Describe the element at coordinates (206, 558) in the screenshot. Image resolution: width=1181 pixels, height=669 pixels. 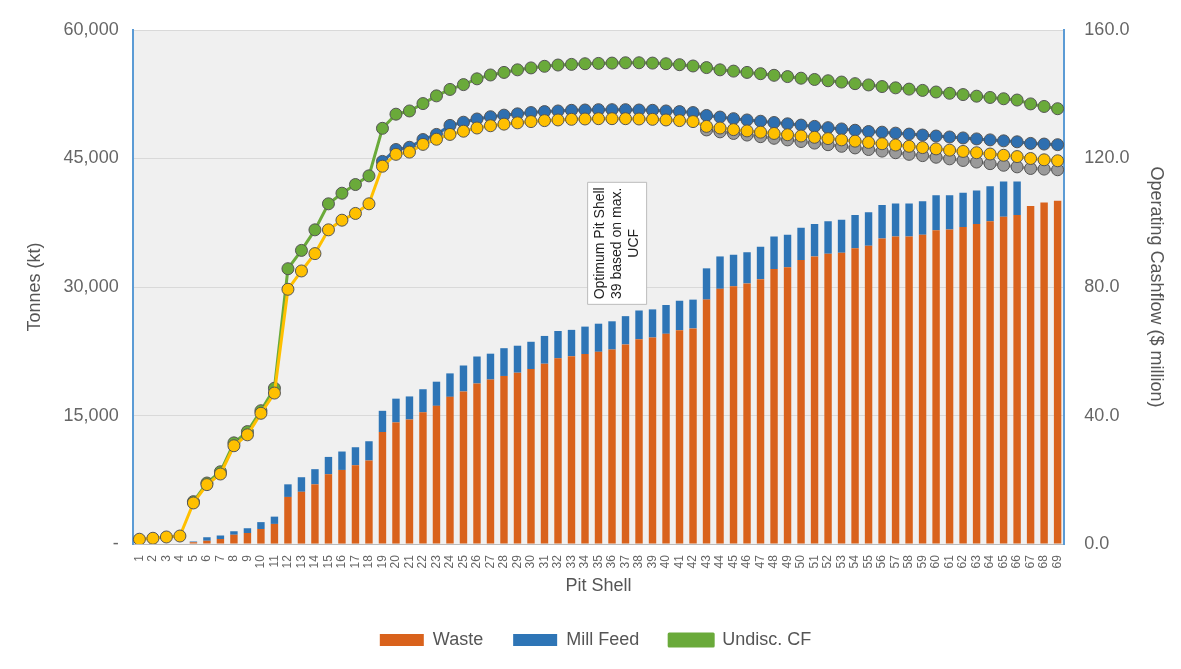
I see `x-tick-label: 6` at that location.